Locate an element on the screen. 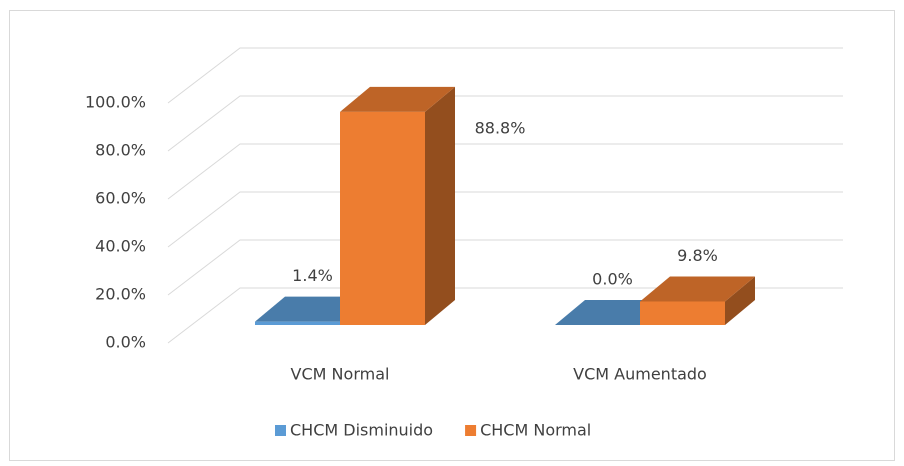  legend-label: CHCM Disminuido is located at coordinates (361, 430).